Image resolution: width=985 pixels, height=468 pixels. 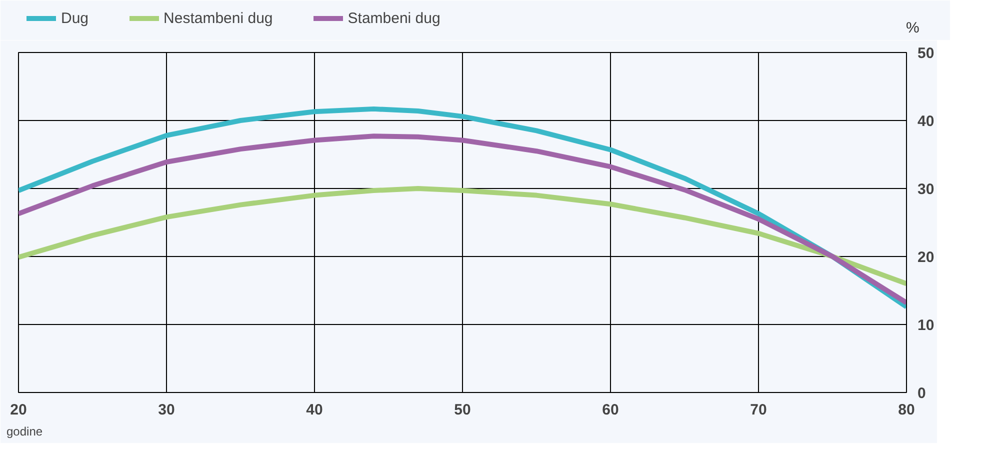 I want to click on y-tick-label: 40, so click(x=926, y=121).